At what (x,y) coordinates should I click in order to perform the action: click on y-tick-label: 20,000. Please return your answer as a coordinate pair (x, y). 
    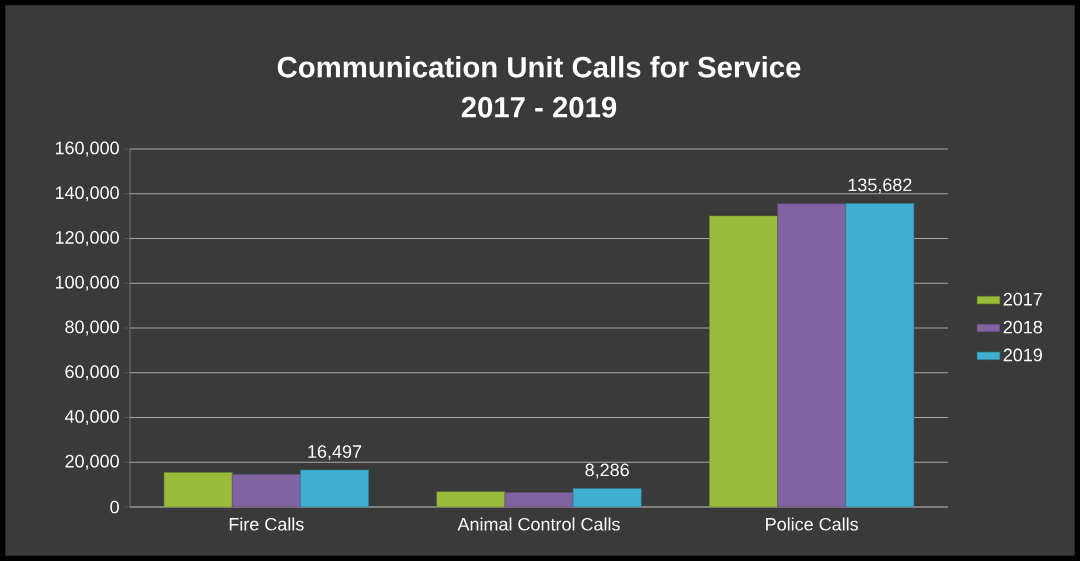
    Looking at the image, I should click on (92, 462).